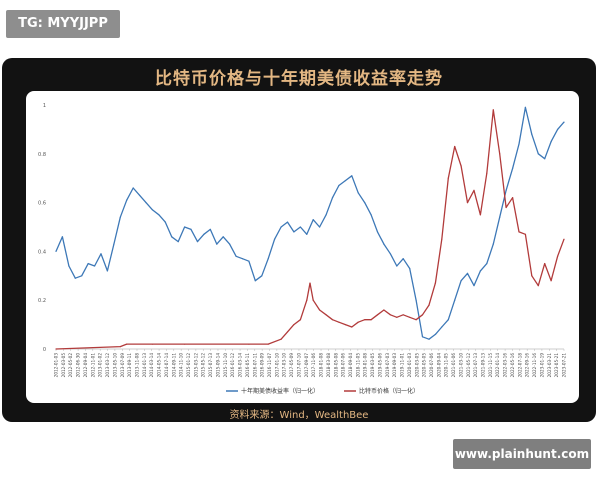 This screenshot has width=600, height=480. I want to click on x-tick-label: 2016-07-11, so click(254, 365).